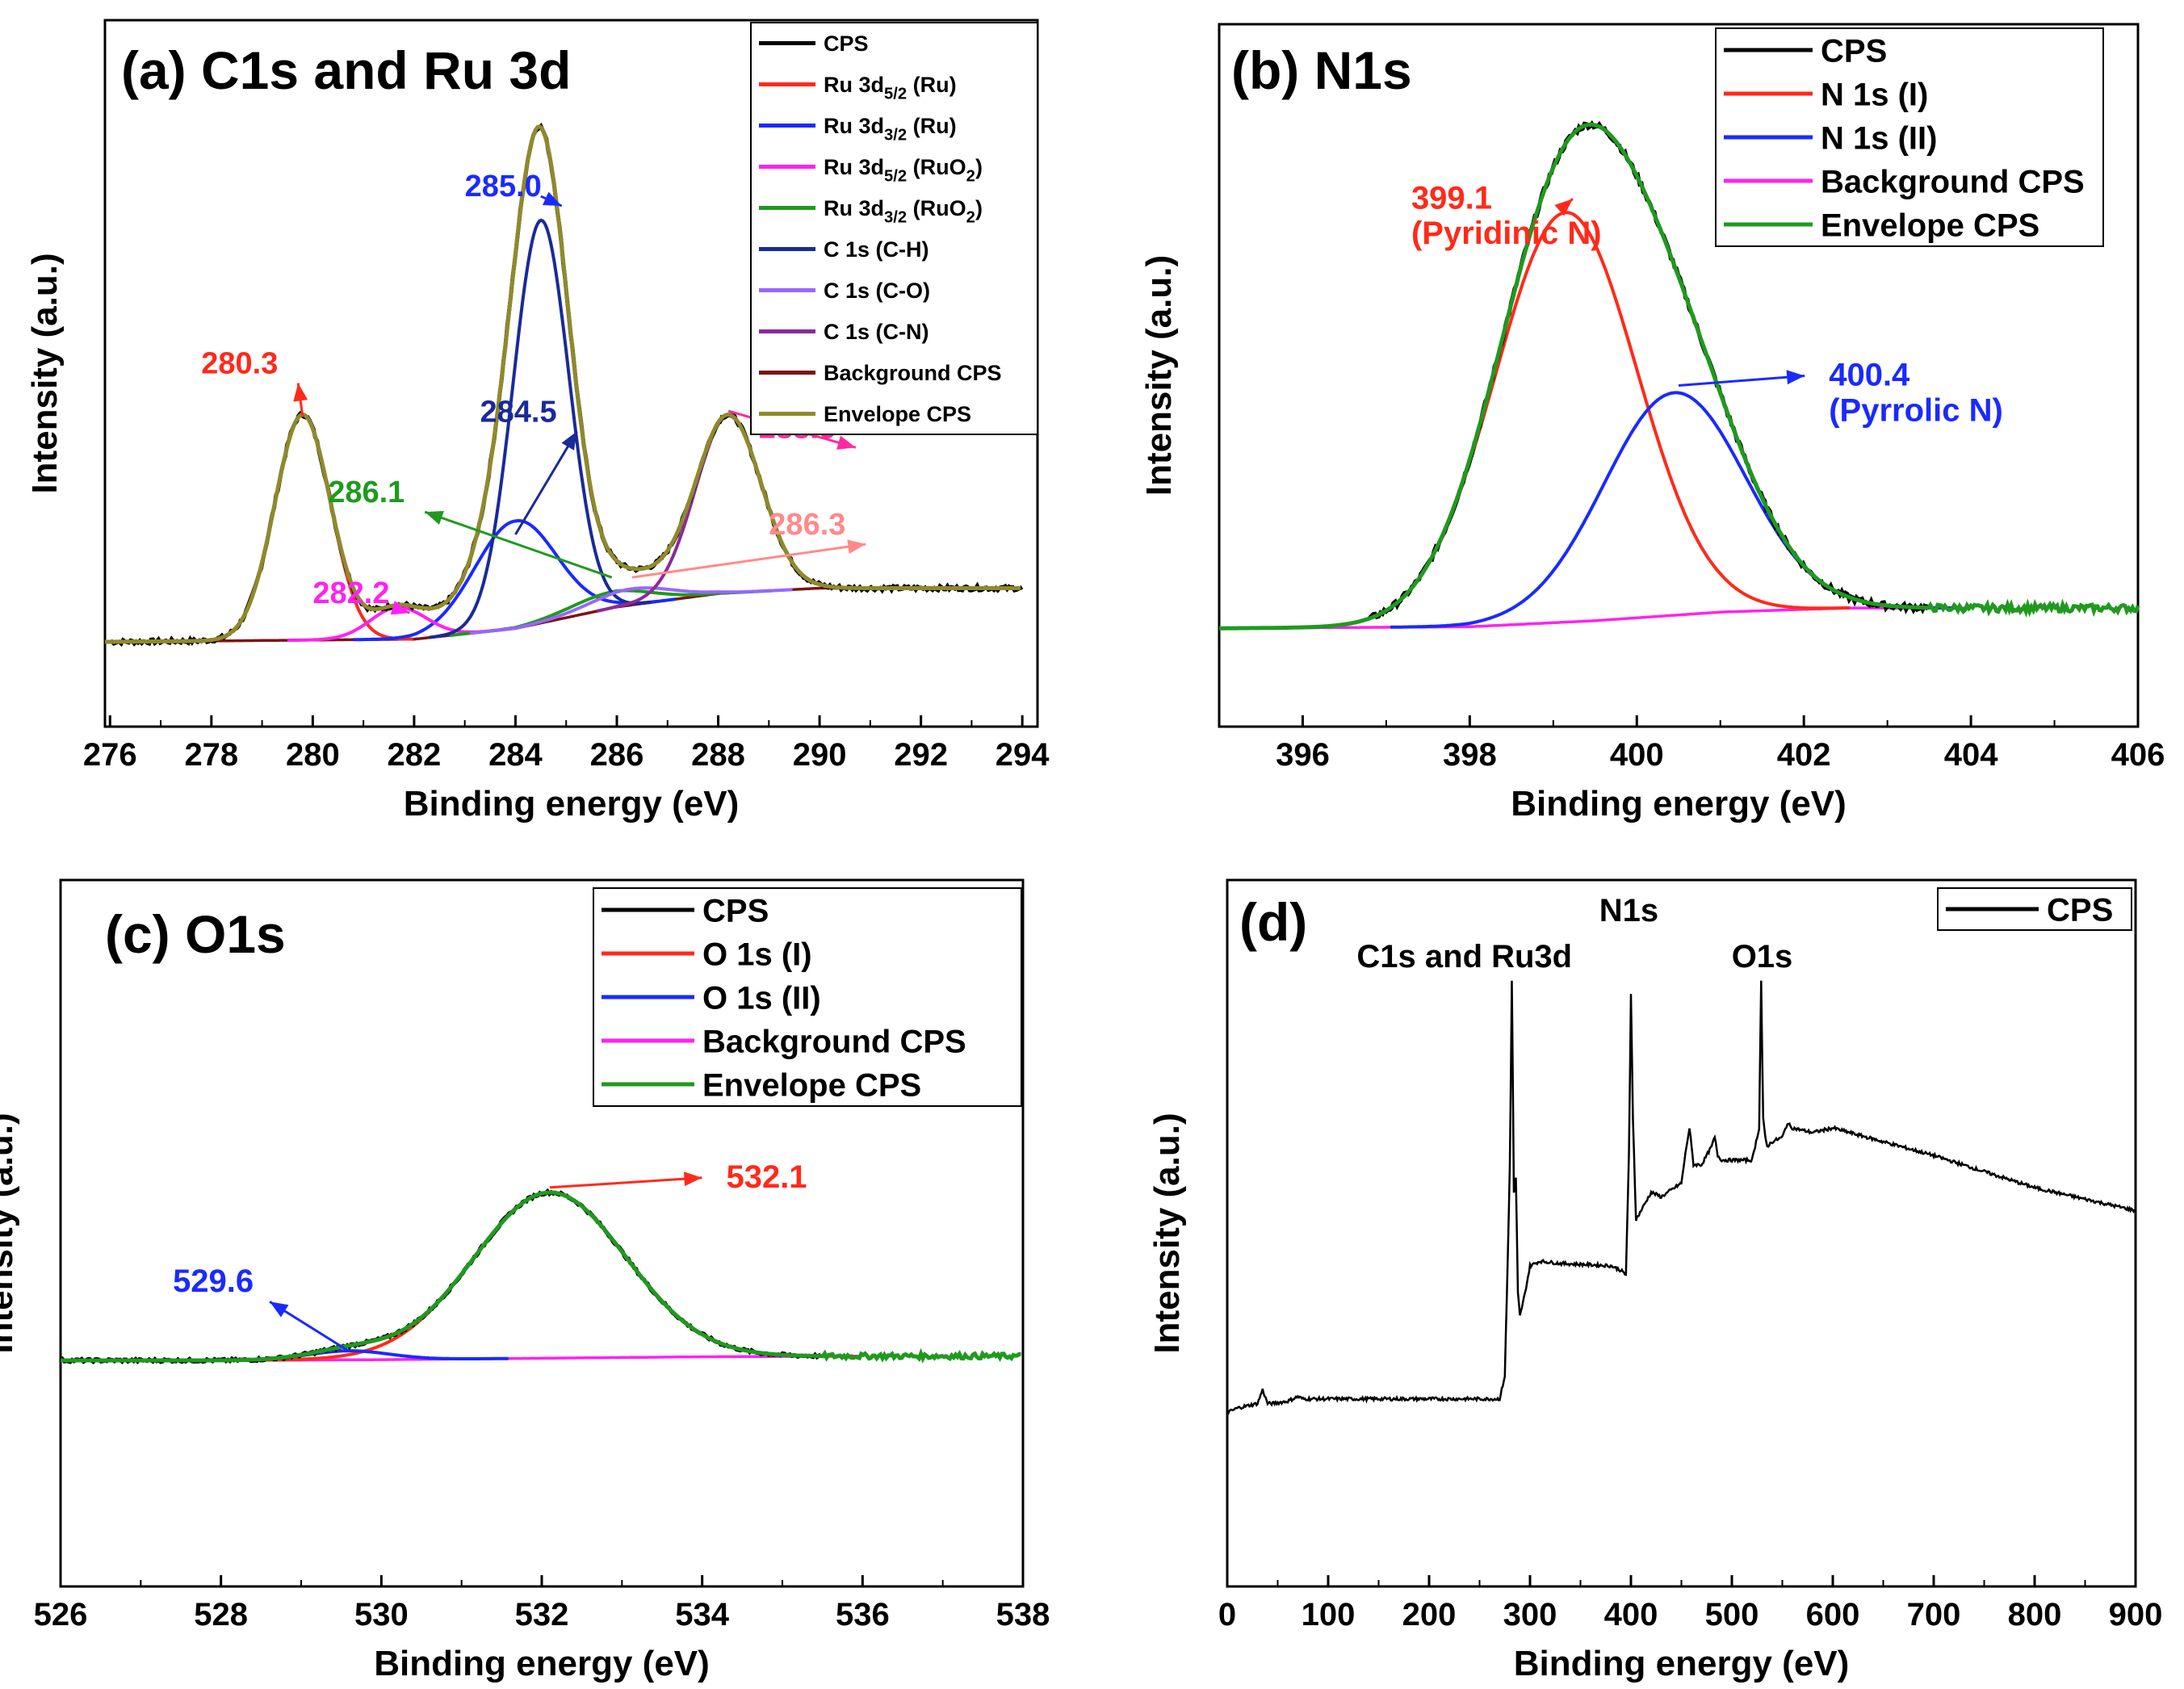  I want to click on legend-label: O 1s (I), so click(757, 954).